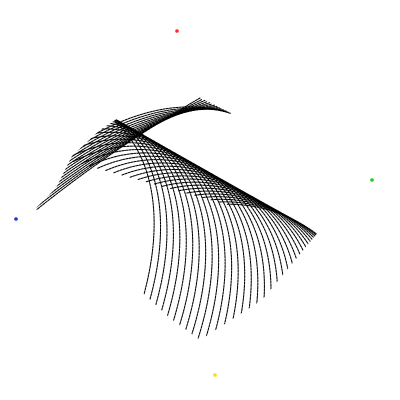  What do you see at coordinates (215, 375) in the screenshot?
I see `yellow-marker` at bounding box center [215, 375].